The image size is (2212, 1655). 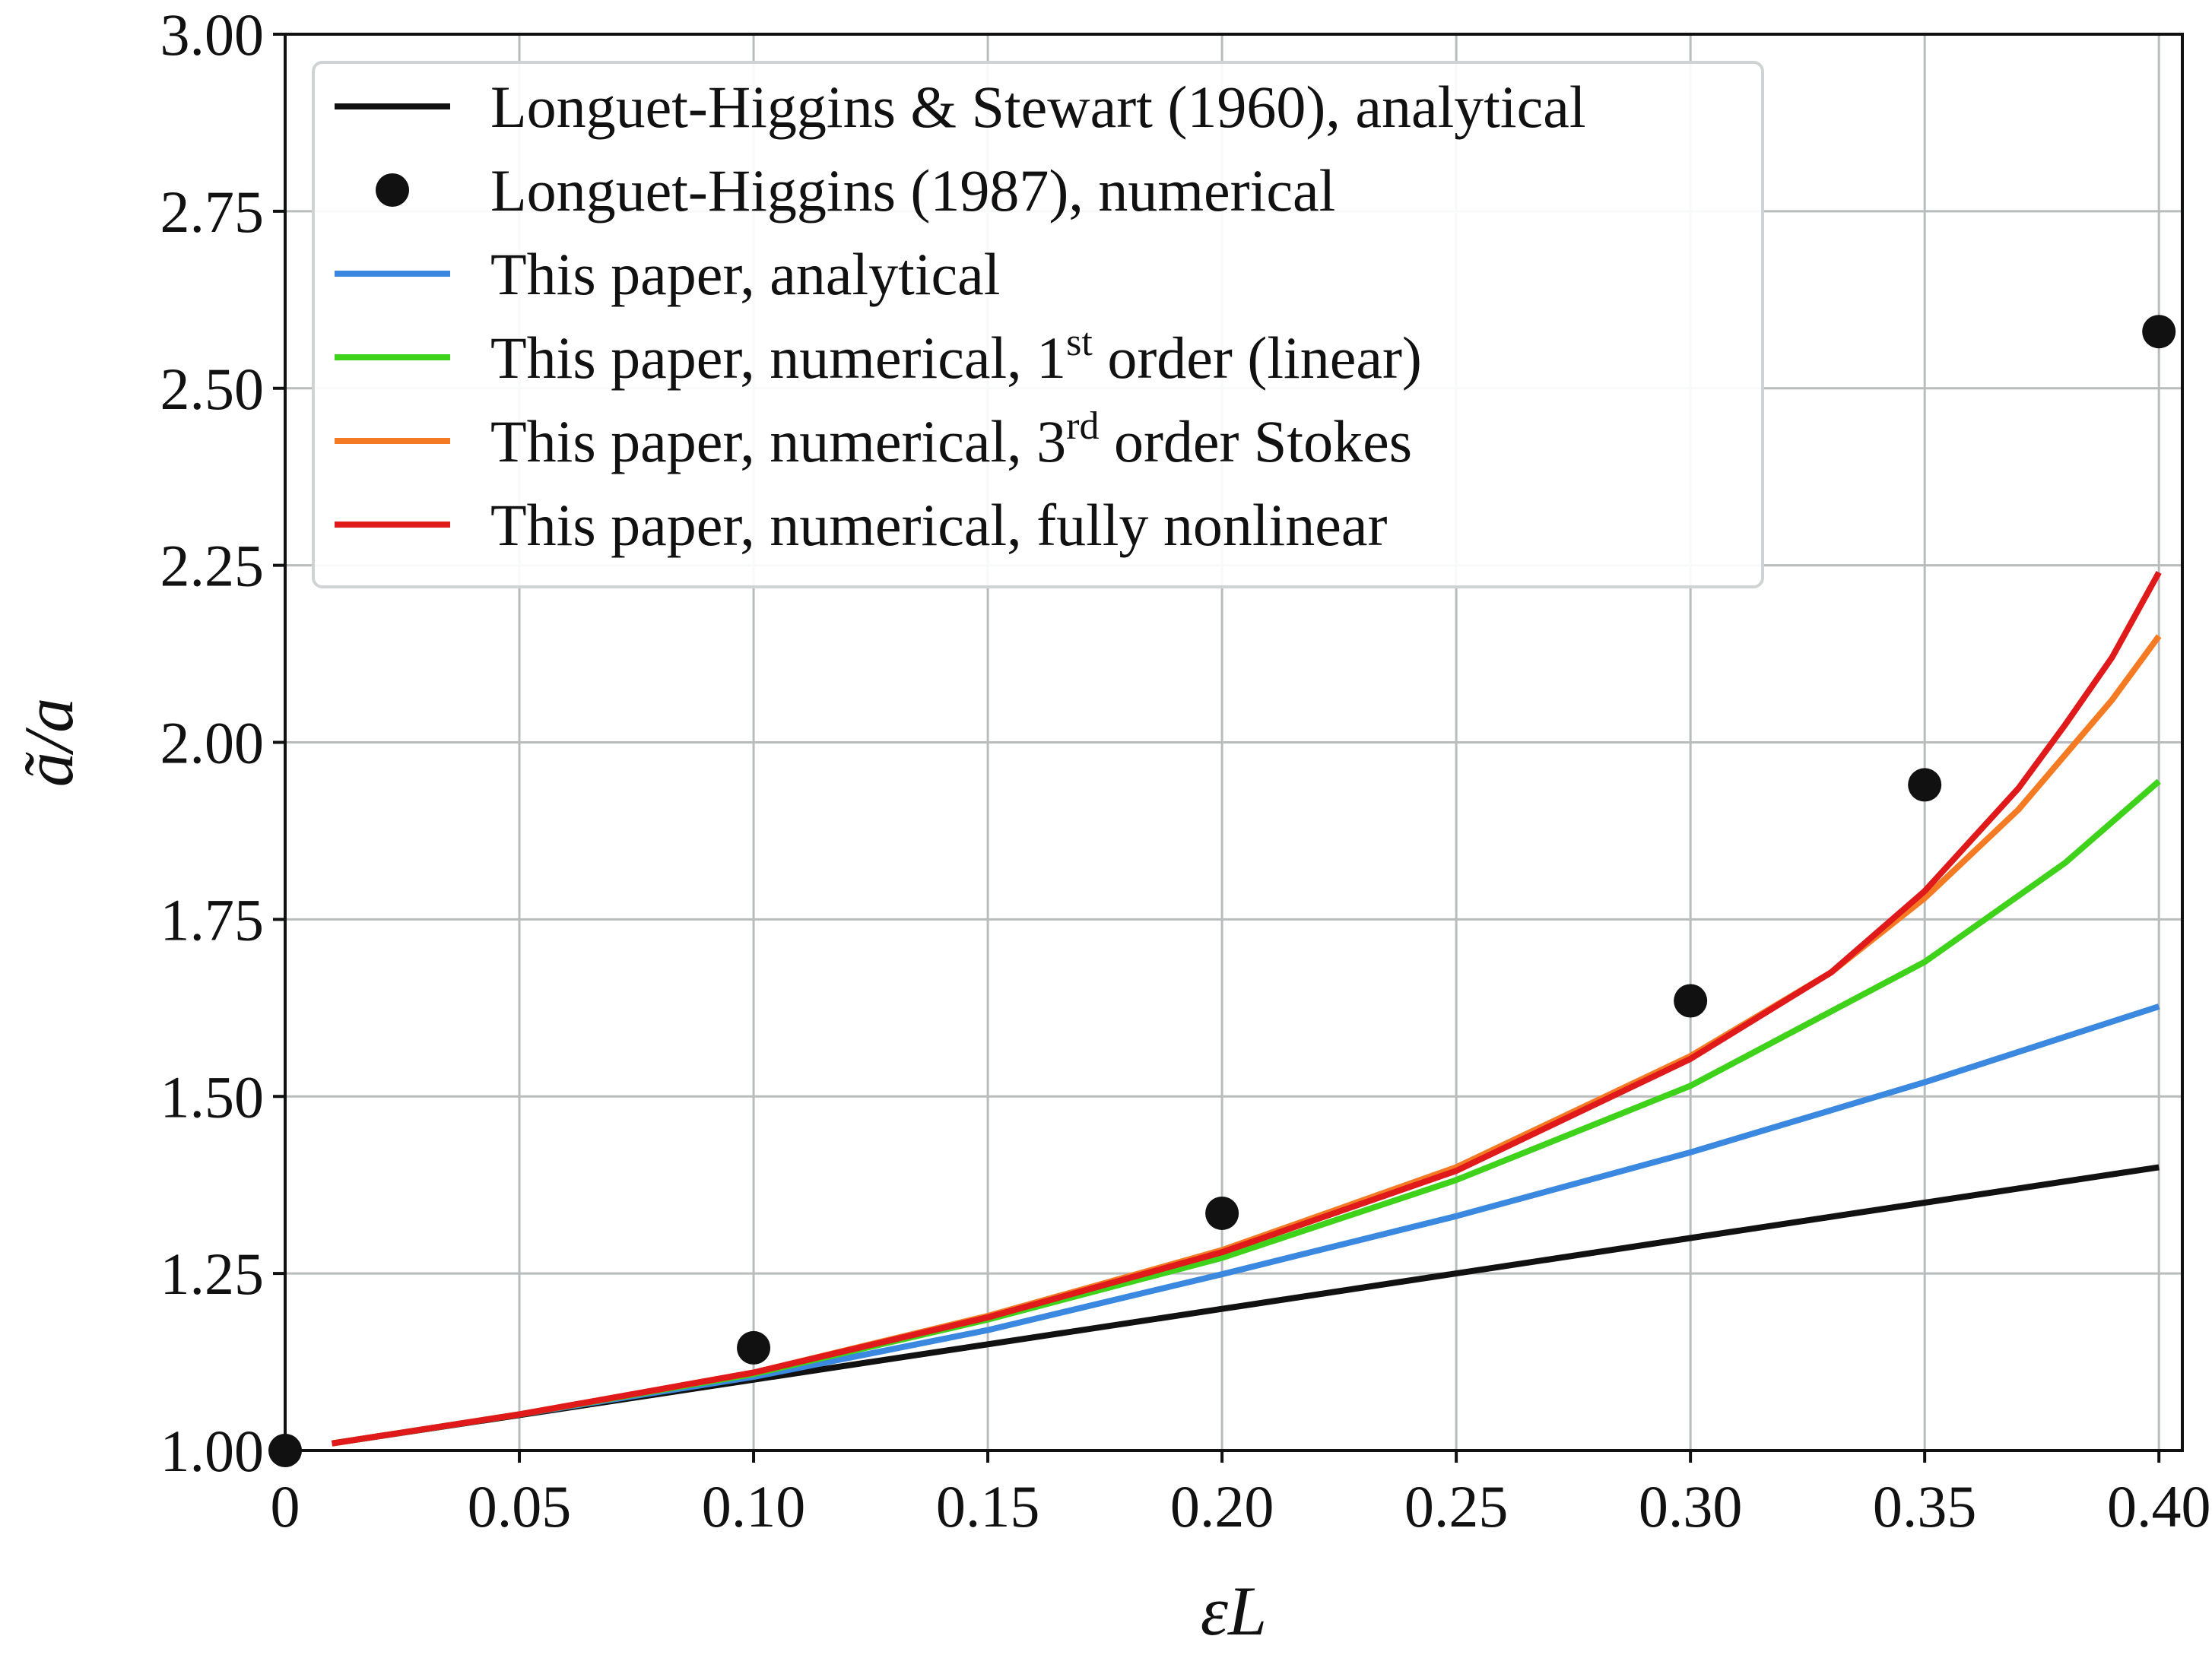 What do you see at coordinates (988, 1506) in the screenshot?
I see `x-tick-label: 0.15` at bounding box center [988, 1506].